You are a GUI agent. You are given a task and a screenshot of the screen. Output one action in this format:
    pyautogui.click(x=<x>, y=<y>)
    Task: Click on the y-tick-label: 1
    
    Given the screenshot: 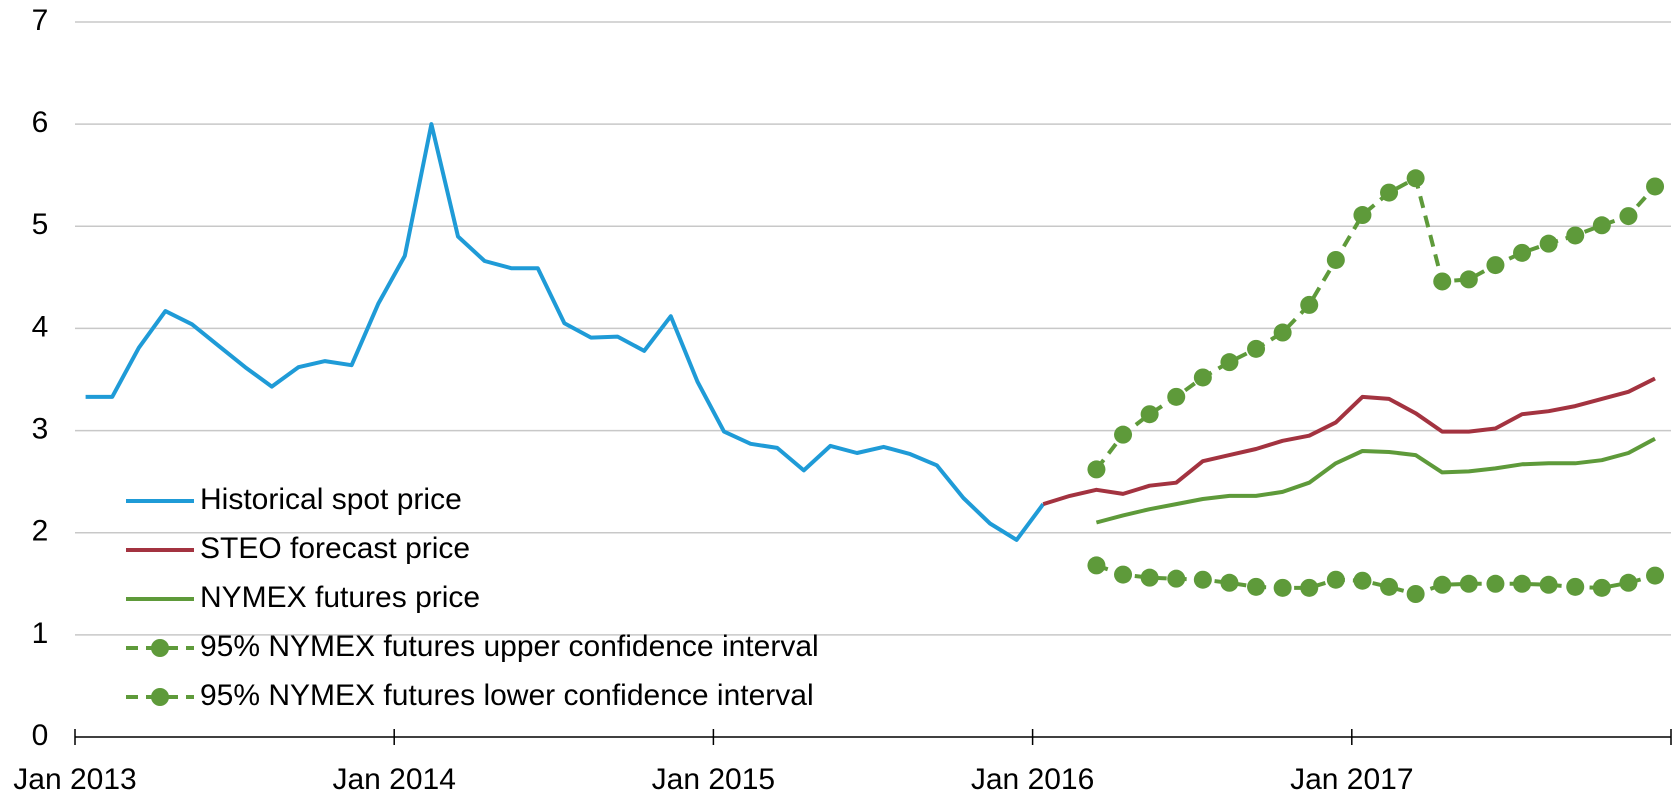 What is the action you would take?
    pyautogui.click(x=40, y=633)
    